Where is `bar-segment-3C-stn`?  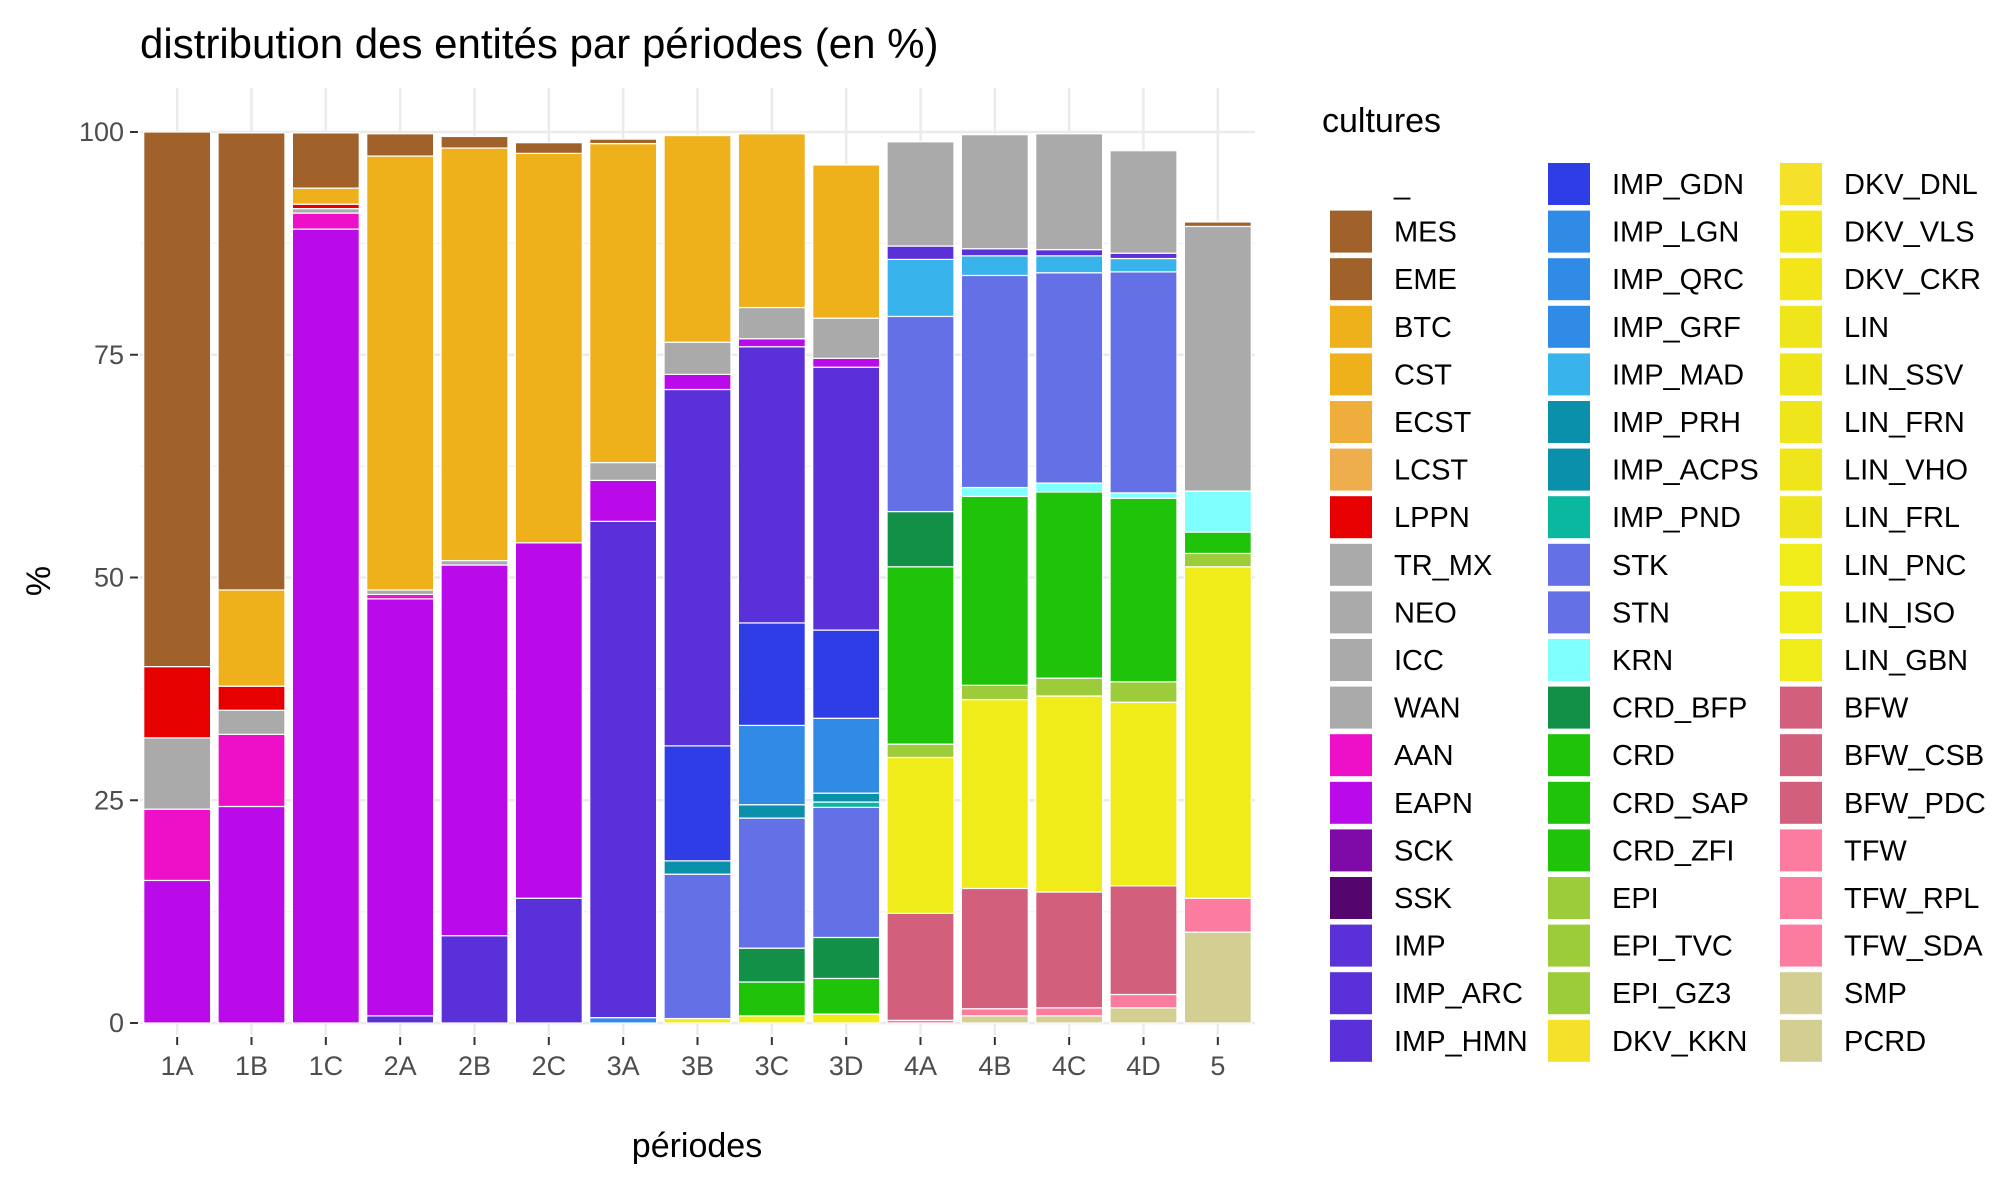
bar-segment-3C-stn is located at coordinates (771, 883).